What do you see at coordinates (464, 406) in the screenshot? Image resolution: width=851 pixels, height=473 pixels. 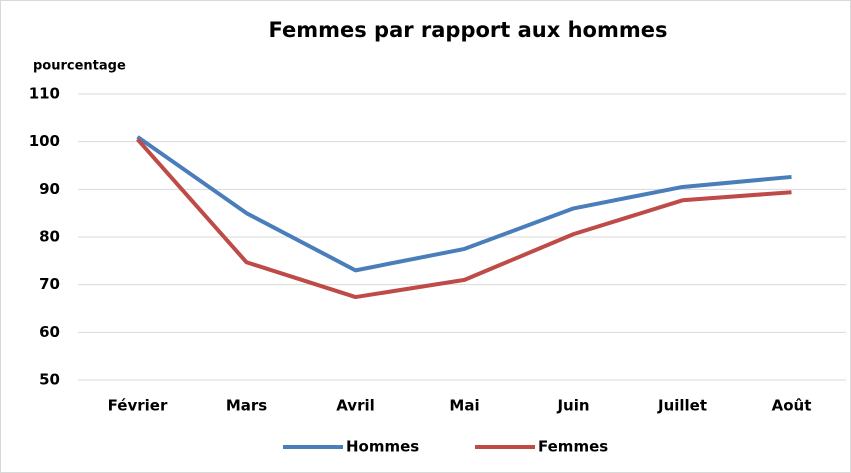 I see `x-tick-label: Mai` at bounding box center [464, 406].